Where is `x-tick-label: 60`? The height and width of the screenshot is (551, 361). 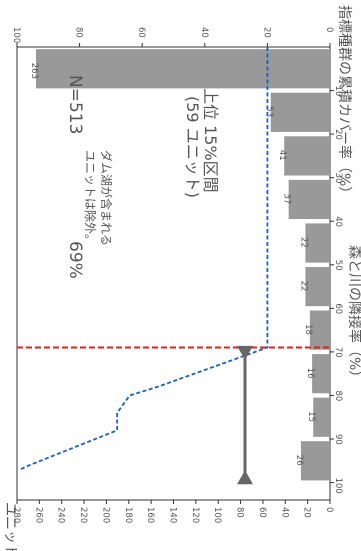
x-tick-label: 60 is located at coordinates (338, 308).